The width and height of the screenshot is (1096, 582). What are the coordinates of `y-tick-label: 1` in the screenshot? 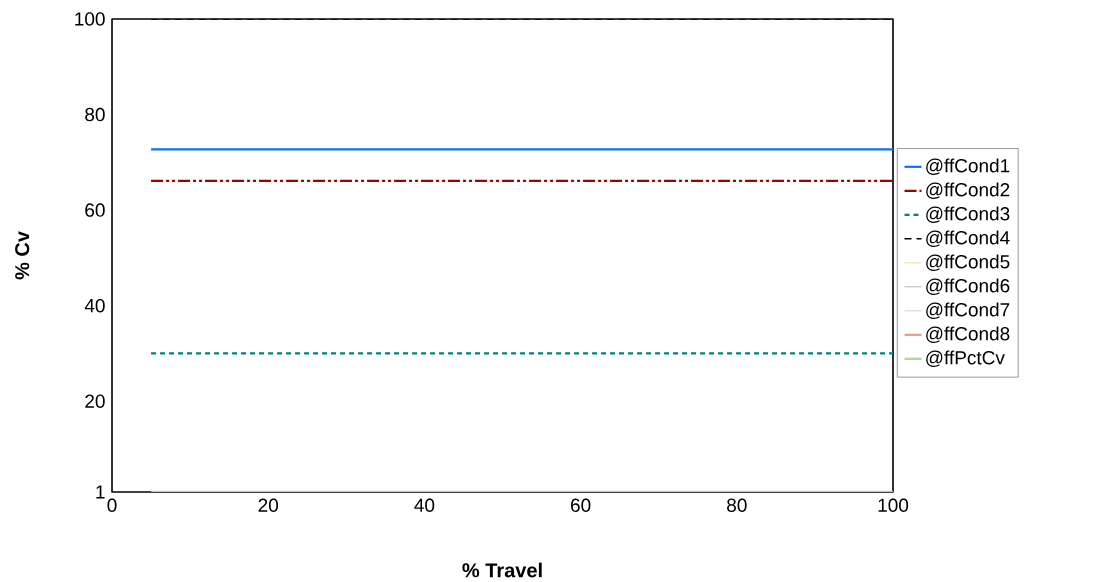 It's located at (100, 492).